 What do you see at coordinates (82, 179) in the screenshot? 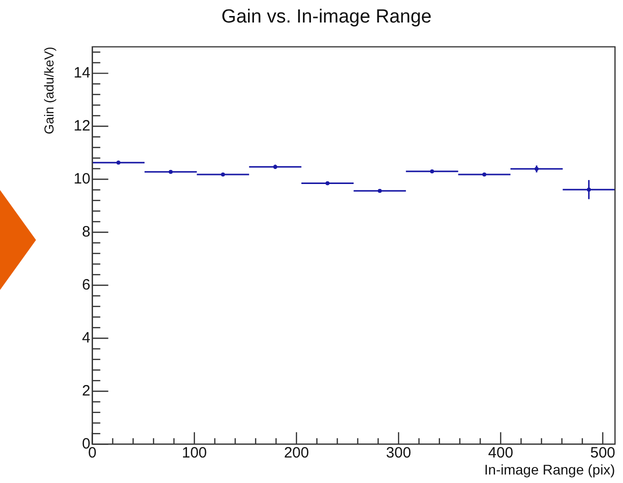
I see `y-tick-label: 10` at bounding box center [82, 179].